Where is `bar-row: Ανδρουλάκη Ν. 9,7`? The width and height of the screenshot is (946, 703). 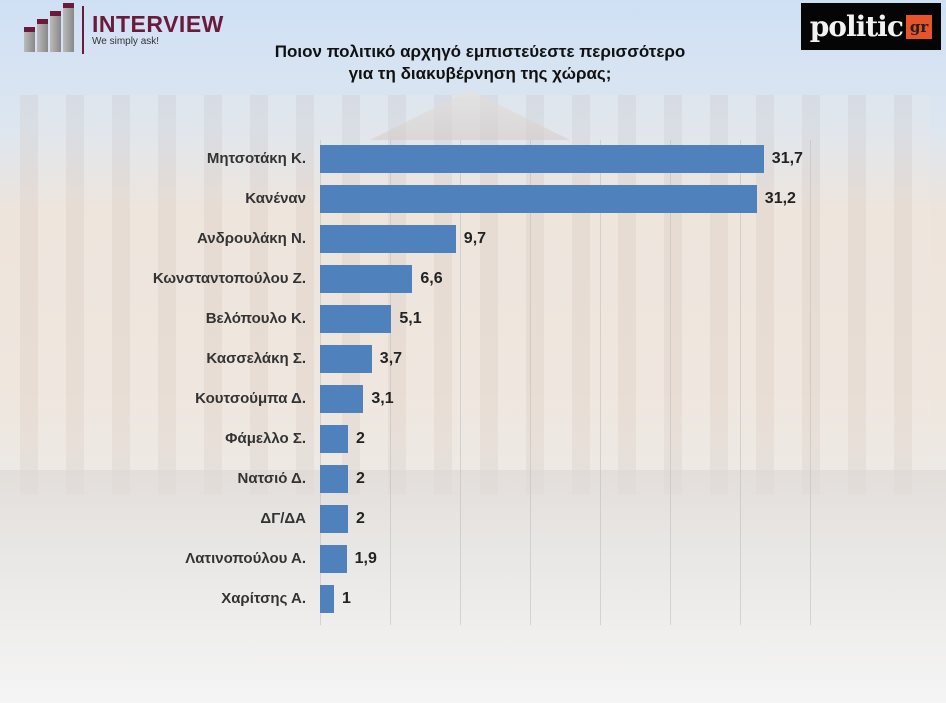
bar-row: Ανδρουλάκη Ν. 9,7 is located at coordinates (450, 240).